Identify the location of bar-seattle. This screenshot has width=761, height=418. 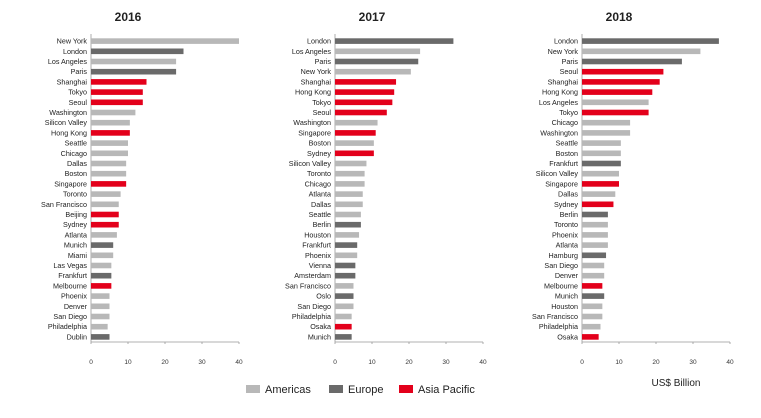
(109, 143).